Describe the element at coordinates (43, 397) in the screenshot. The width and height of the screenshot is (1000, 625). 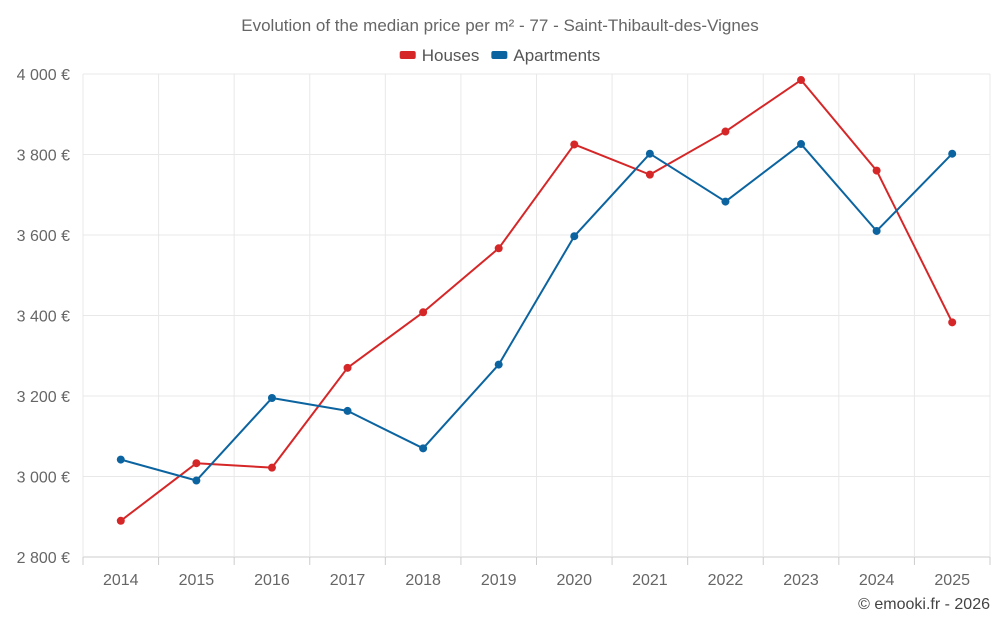
I see `y-tick-label: 3 200 €` at that location.